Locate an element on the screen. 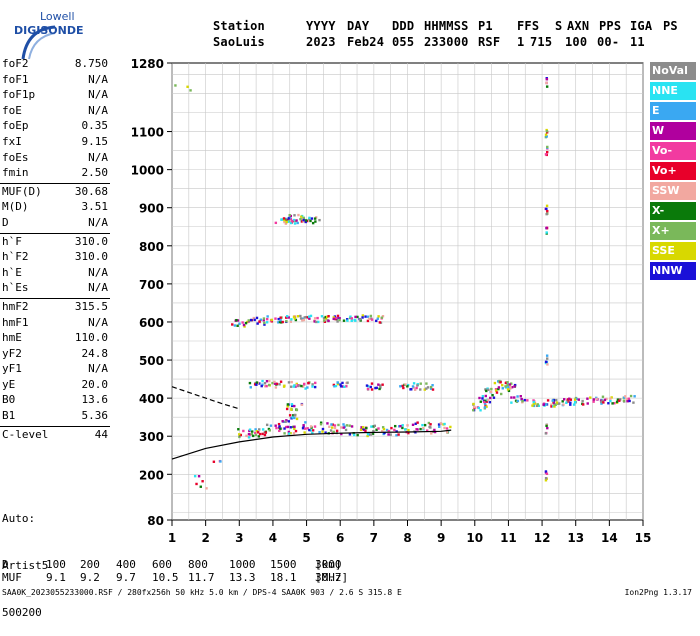 The image size is (700, 636). header-row2-2: Feb24 is located at coordinates (366, 42).